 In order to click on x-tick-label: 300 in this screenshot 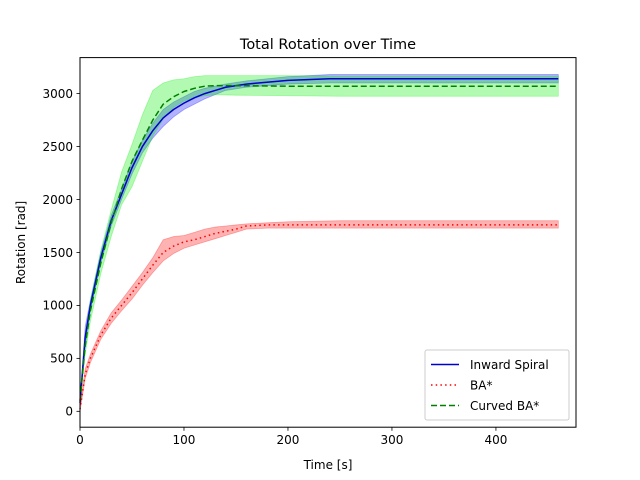, I will do `click(391, 440)`.